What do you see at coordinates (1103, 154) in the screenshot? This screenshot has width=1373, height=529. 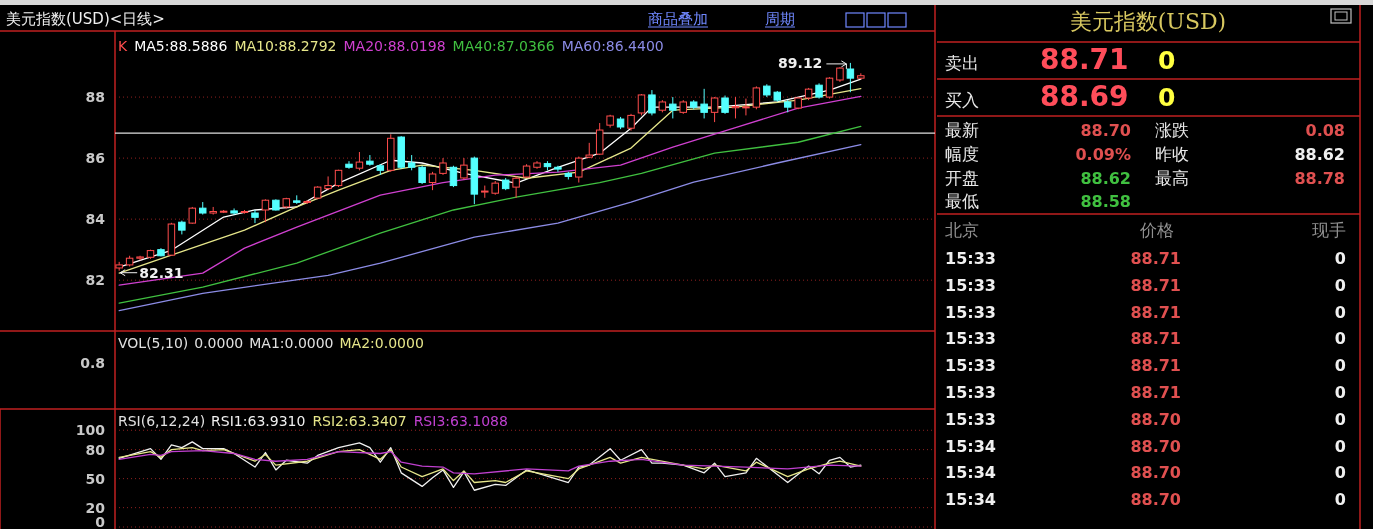 I see `text: 0.09%` at bounding box center [1103, 154].